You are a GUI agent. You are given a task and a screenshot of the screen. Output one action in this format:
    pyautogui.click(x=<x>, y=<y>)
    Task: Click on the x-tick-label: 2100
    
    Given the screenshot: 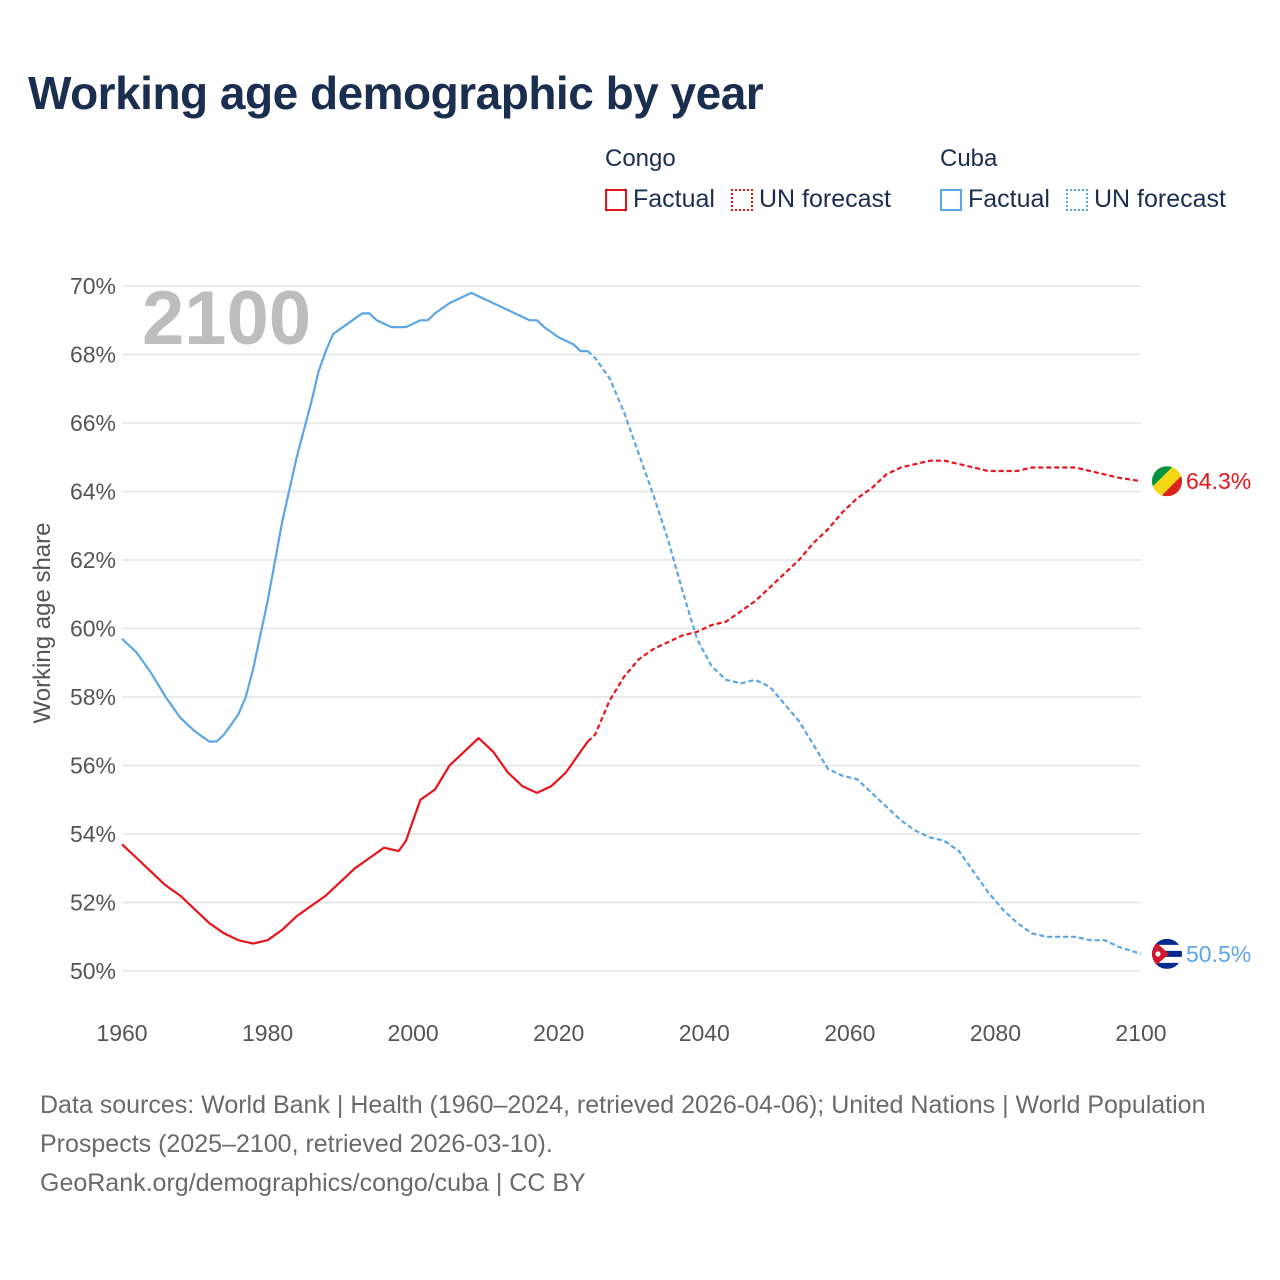 What is the action you would take?
    pyautogui.click(x=1140, y=1033)
    